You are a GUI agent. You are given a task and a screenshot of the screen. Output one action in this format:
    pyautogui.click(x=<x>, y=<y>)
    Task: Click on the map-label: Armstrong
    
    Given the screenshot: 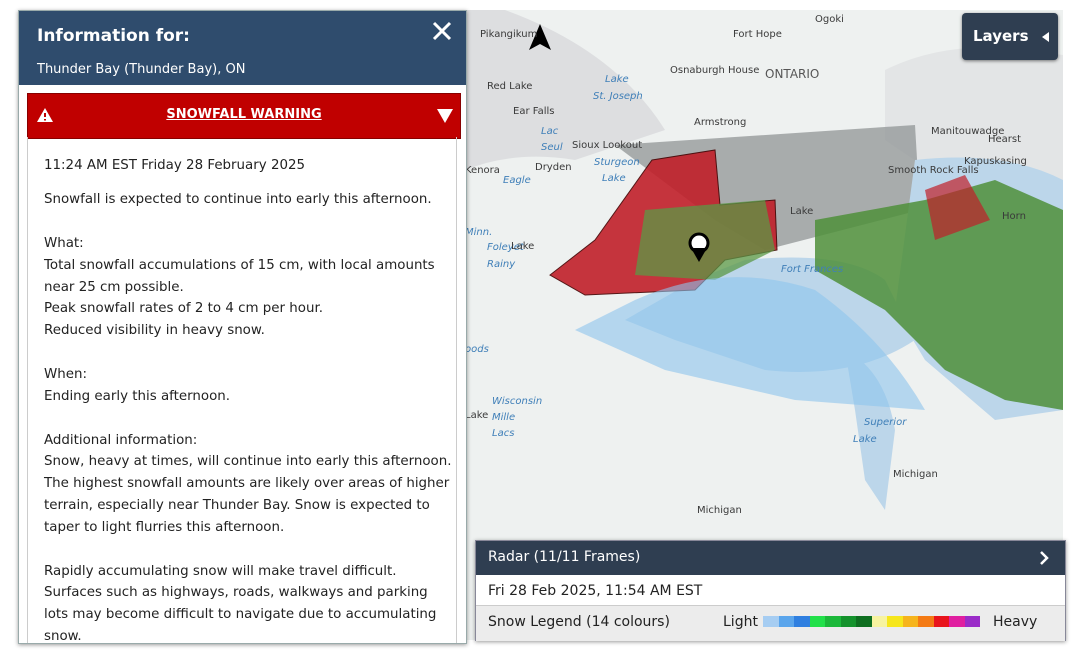 What is the action you would take?
    pyautogui.click(x=720, y=122)
    